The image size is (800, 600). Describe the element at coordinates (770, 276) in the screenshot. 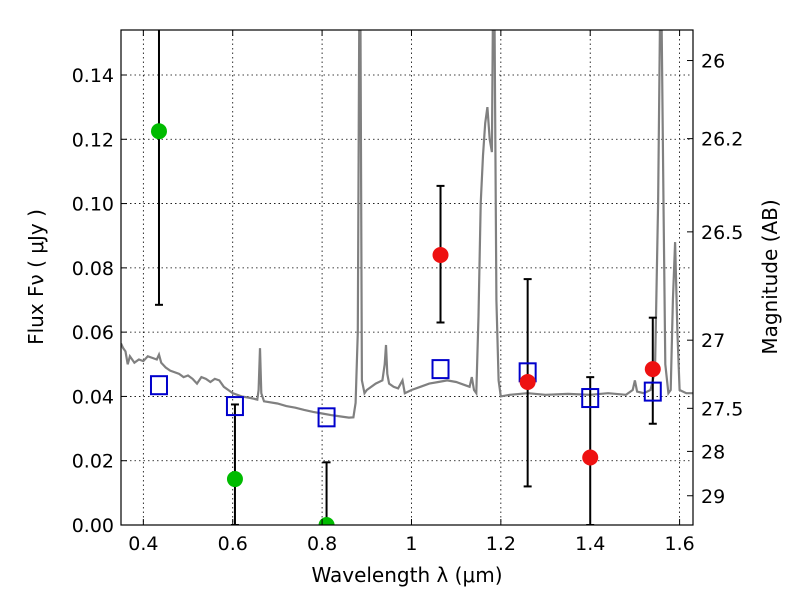

I see `y2-axis-label: Magnitude (AB)` at that location.